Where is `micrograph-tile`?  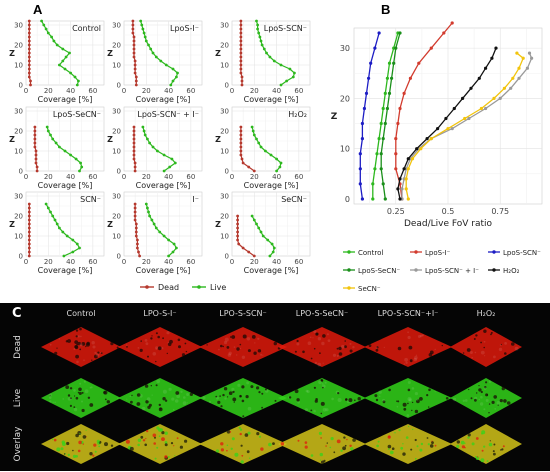
micrograph-tile is located at coordinates (486, 444).